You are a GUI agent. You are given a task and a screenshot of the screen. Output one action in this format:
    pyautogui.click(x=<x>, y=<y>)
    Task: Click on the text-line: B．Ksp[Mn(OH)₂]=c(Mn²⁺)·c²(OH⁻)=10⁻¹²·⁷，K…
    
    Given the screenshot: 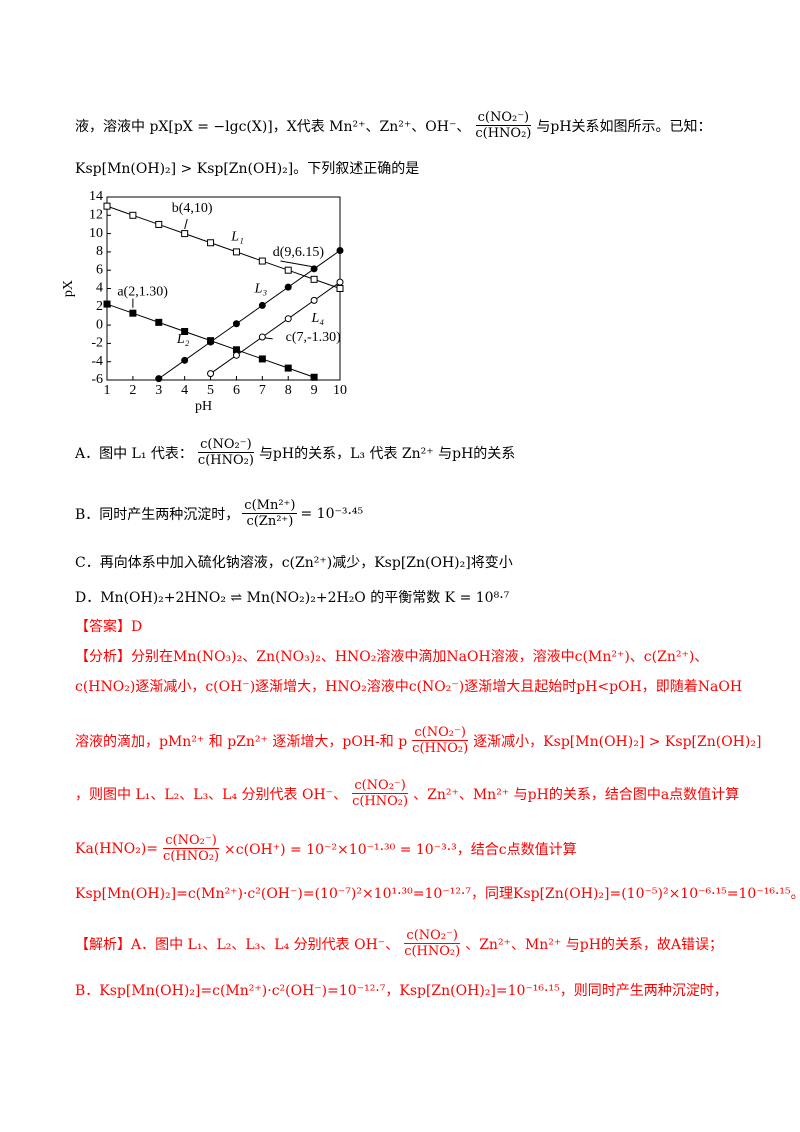 What is the action you would take?
    pyautogui.click(x=401, y=990)
    